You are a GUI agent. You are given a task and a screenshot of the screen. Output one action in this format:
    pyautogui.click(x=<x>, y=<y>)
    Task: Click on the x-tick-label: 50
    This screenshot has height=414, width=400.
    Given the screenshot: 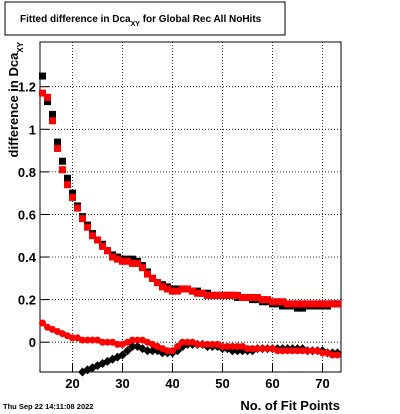 What is the action you would take?
    pyautogui.click(x=222, y=383)
    